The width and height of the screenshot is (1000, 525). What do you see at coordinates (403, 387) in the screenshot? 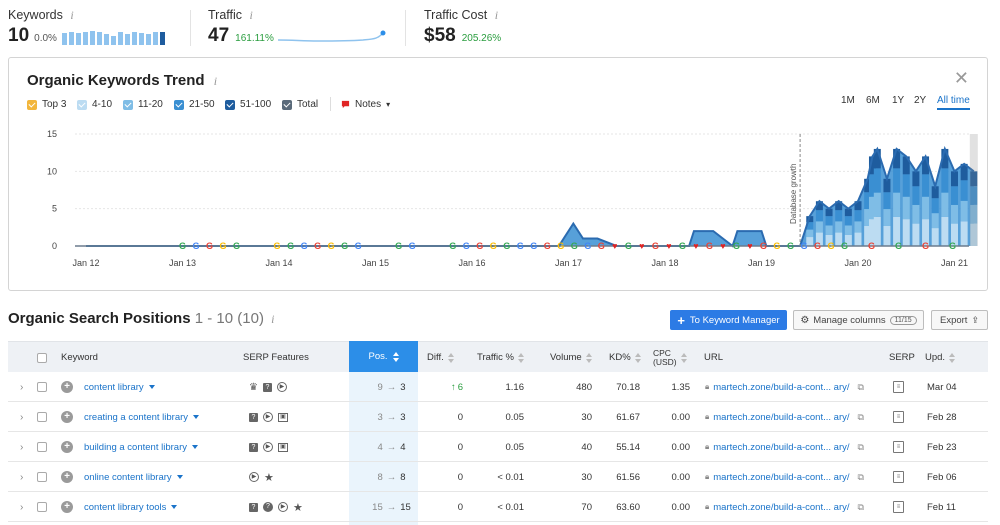
I see `pos-to: 3` at bounding box center [403, 387].